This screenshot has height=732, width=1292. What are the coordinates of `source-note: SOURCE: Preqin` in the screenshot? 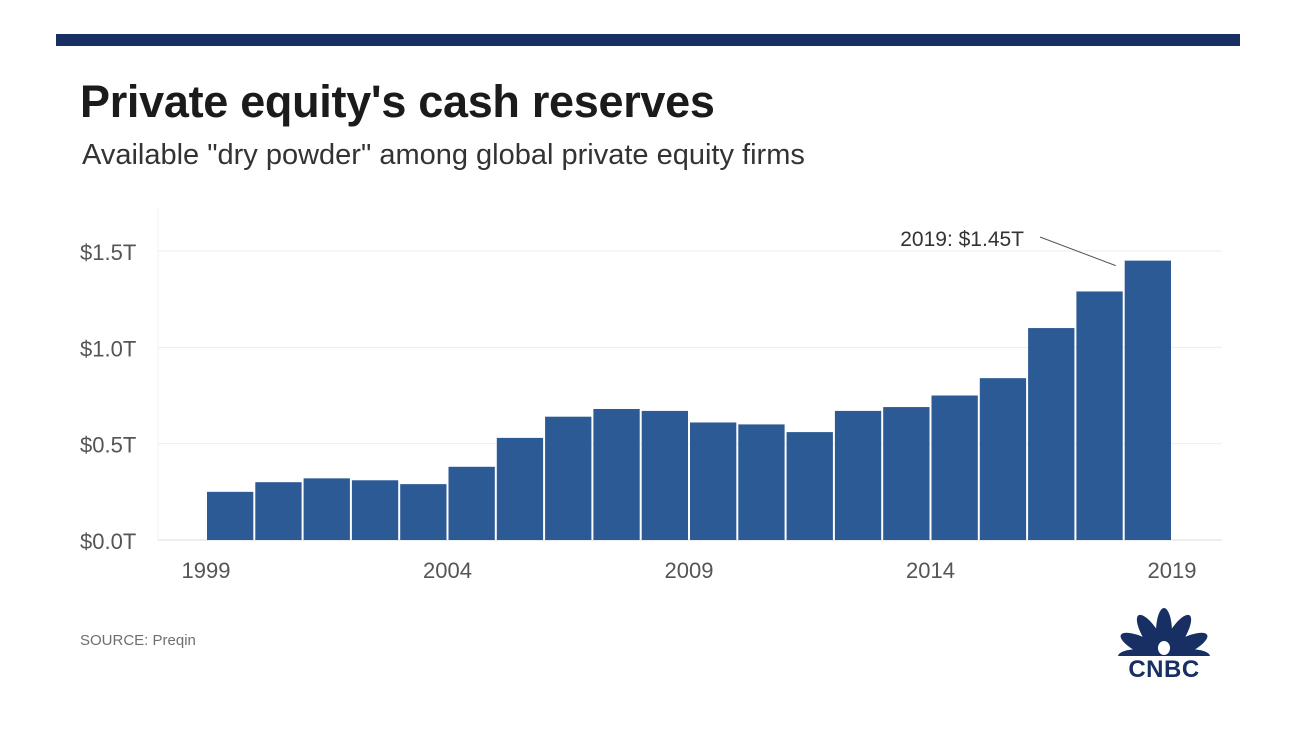 It's located at (138, 640).